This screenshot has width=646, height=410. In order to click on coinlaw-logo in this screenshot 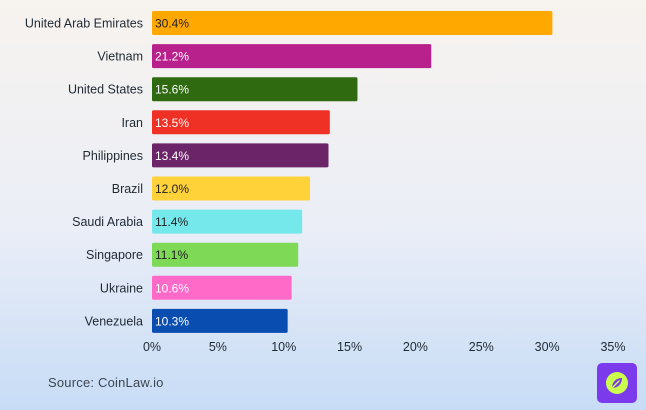, I will do `click(617, 383)`.